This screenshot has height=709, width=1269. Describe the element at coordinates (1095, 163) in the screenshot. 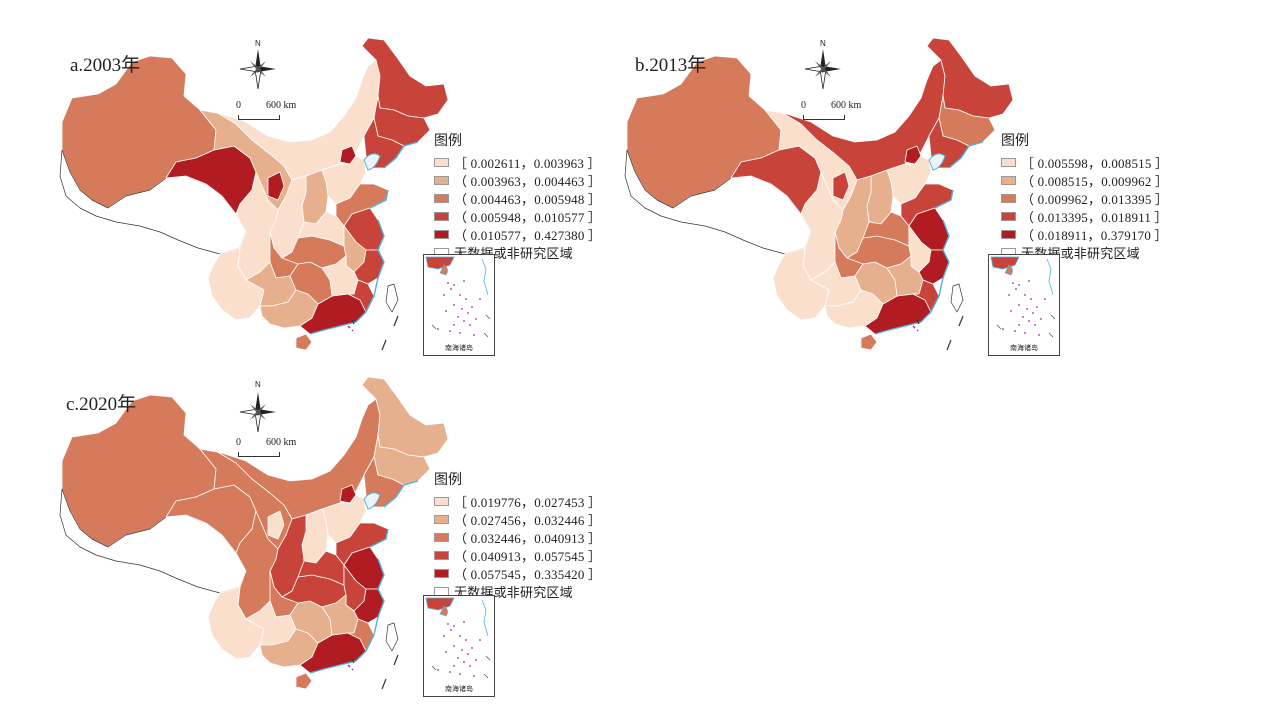

I see `legend-label: ［ 0.005598，0.008515 ］` at that location.